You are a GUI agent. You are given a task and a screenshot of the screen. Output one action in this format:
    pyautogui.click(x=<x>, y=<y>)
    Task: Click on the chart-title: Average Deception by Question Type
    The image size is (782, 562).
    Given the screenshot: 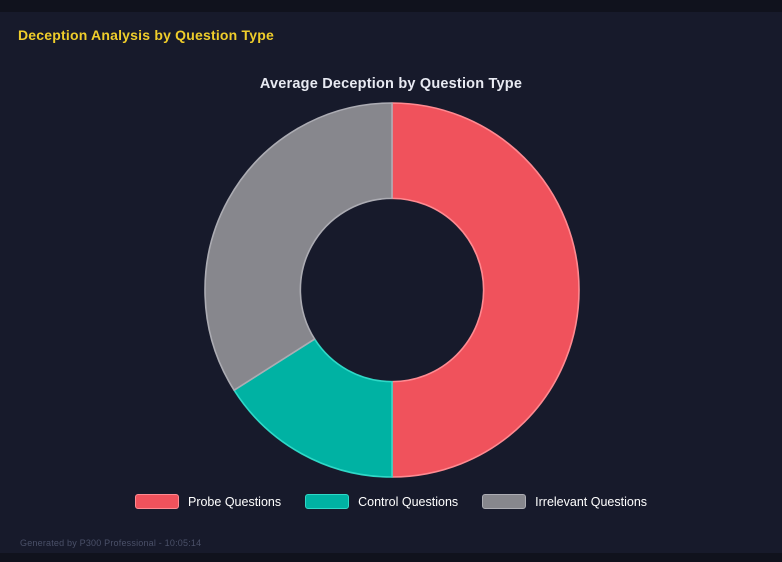 What is the action you would take?
    pyautogui.click(x=391, y=84)
    